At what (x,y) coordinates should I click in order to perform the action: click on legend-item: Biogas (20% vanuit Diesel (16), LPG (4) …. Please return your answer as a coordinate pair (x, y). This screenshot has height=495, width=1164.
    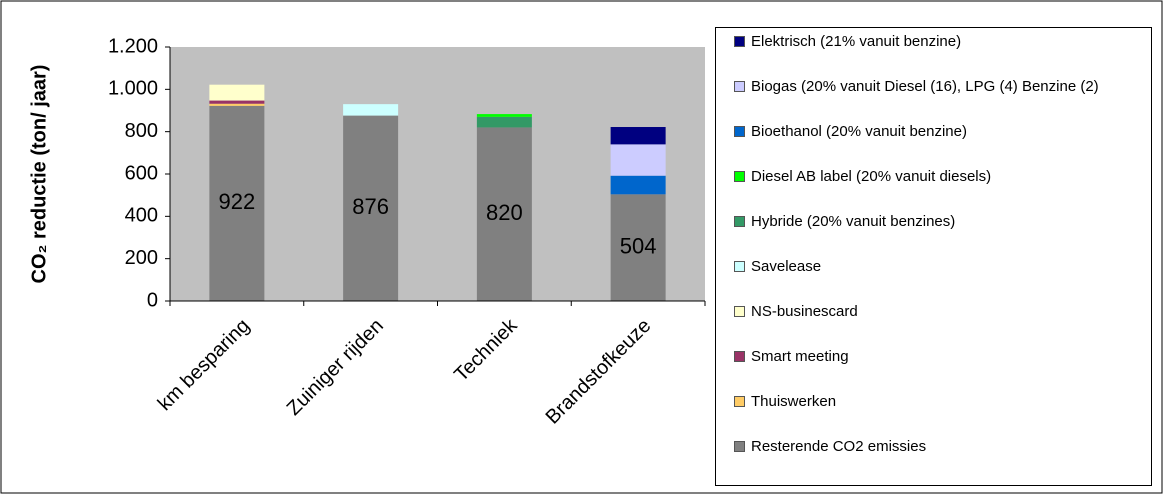
    Looking at the image, I should click on (944, 86).